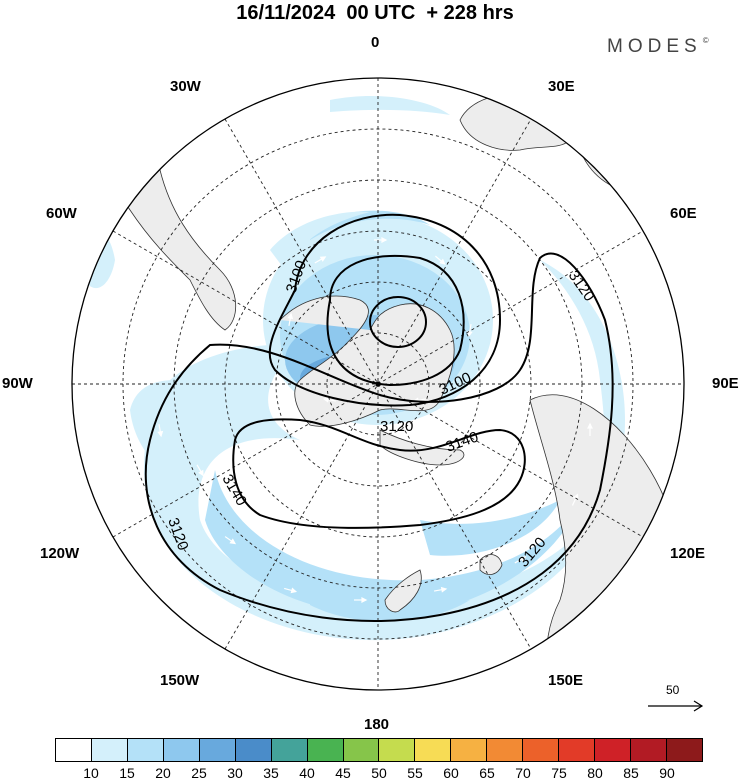 This screenshot has width=750, height=783. Describe the element at coordinates (523, 773) in the screenshot. I see `colorbar-tick-label: 70` at that location.